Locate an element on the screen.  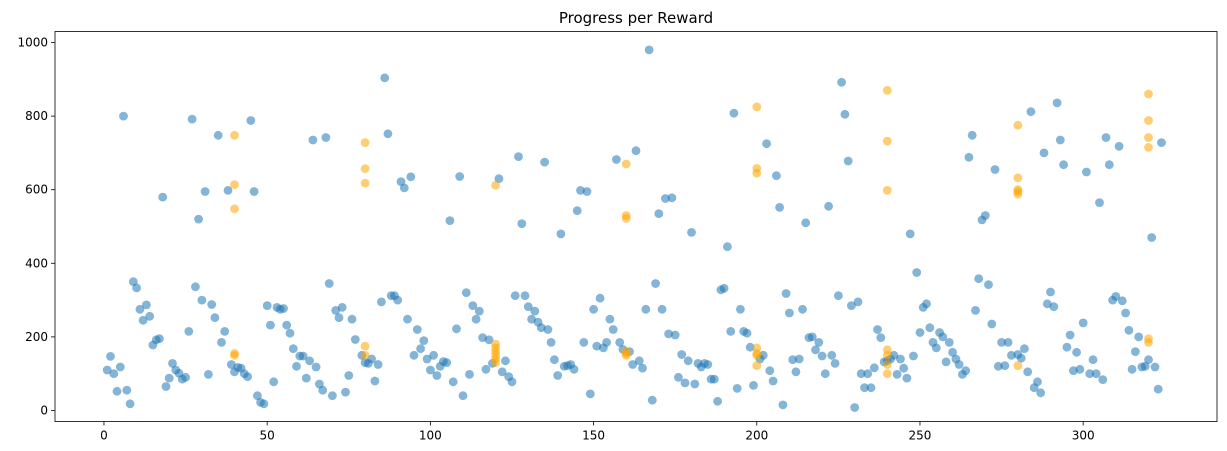
x-tick-label: 300 is located at coordinates (1083, 436).